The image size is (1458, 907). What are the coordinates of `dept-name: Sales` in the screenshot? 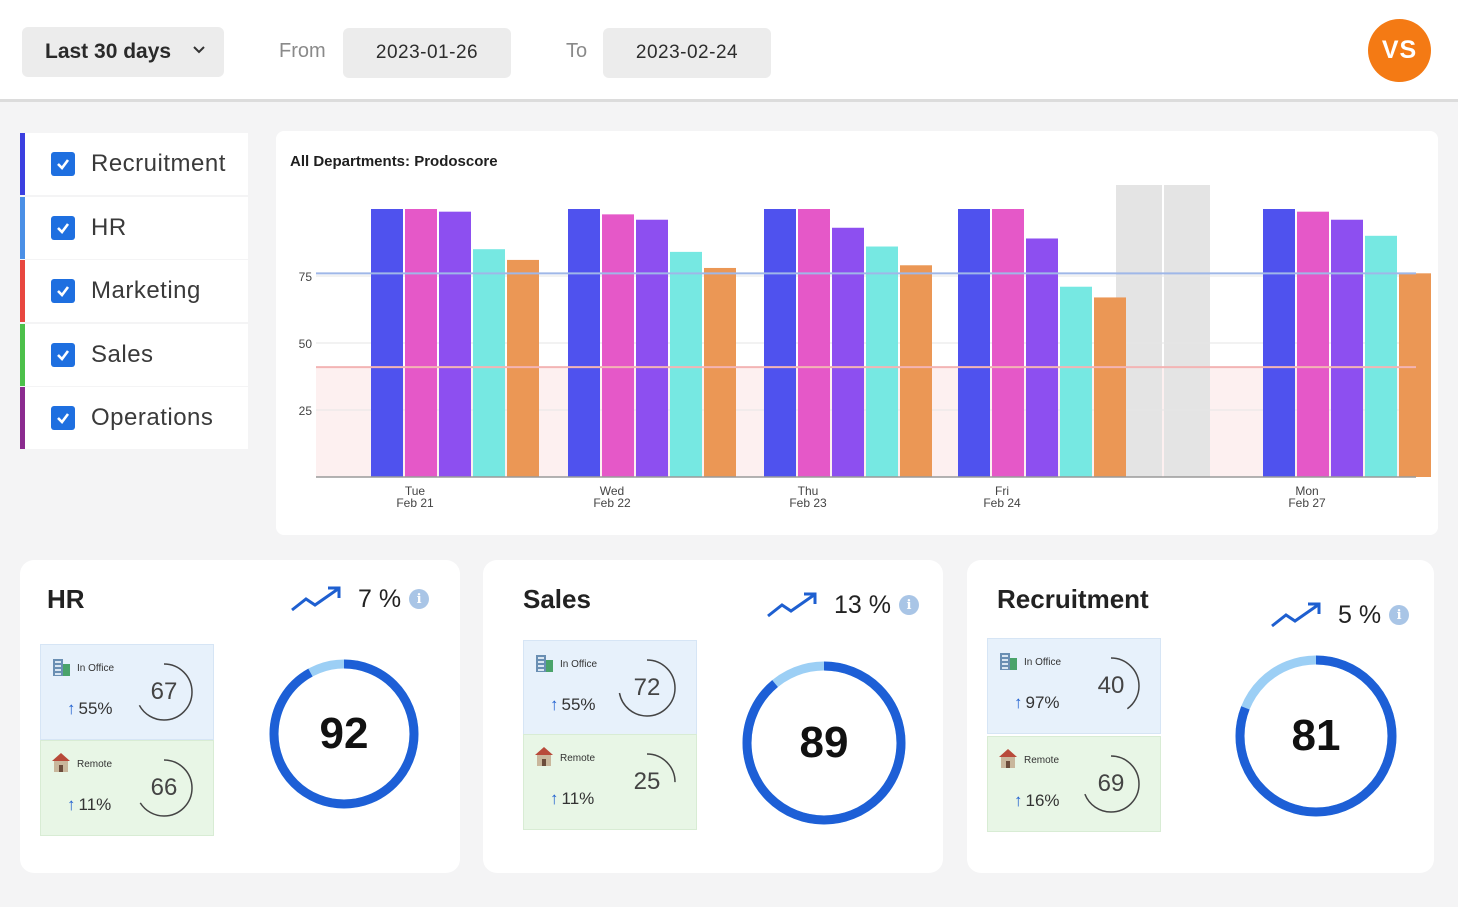 It's located at (557, 599).